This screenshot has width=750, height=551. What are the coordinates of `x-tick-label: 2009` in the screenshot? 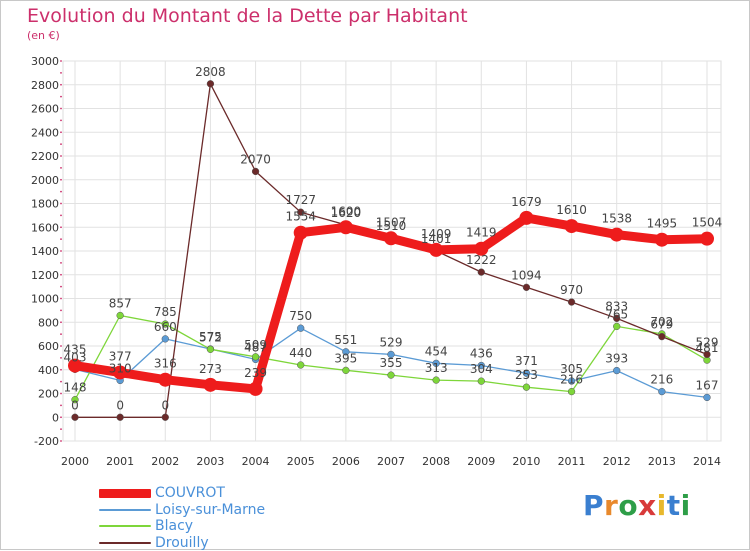 It's located at (481, 461).